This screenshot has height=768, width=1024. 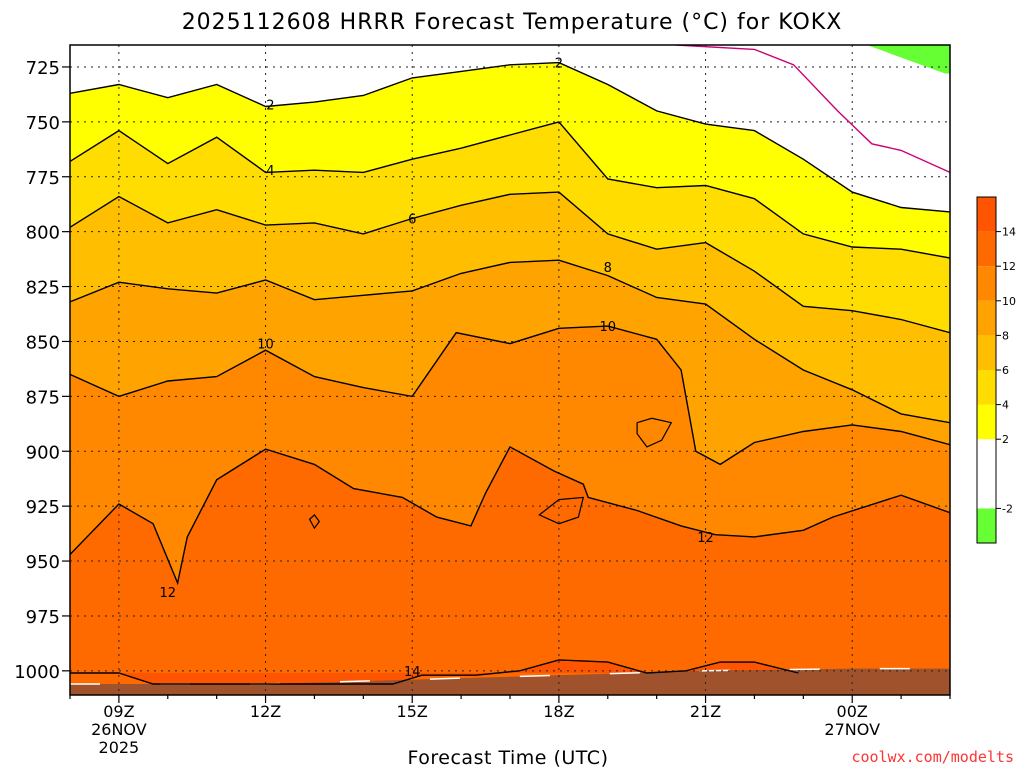 What do you see at coordinates (1005, 335) in the screenshot?
I see `colorbar-label-8: 8` at bounding box center [1005, 335].